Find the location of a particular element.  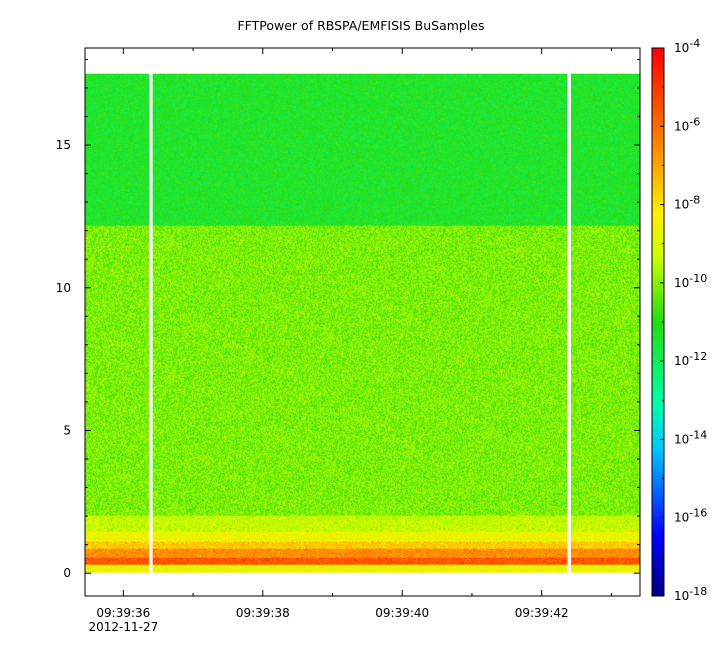

colorbar-tick-label: 10⁻¹⁶ is located at coordinates (690, 516).